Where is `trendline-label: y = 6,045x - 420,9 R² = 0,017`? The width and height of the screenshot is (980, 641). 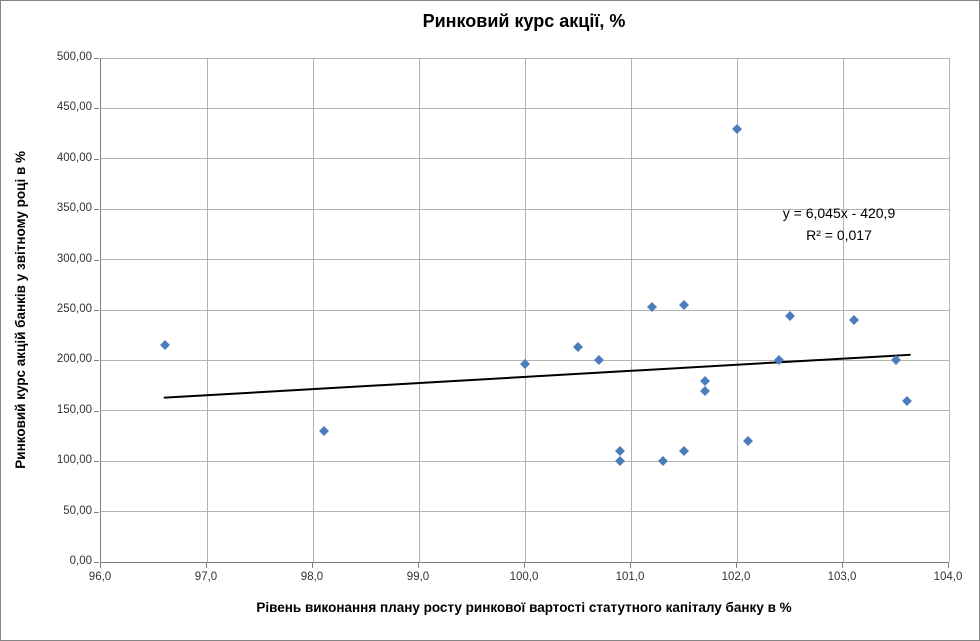
trendline-label: y = 6,045x - 420,9 R² = 0,017 is located at coordinates (839, 224).